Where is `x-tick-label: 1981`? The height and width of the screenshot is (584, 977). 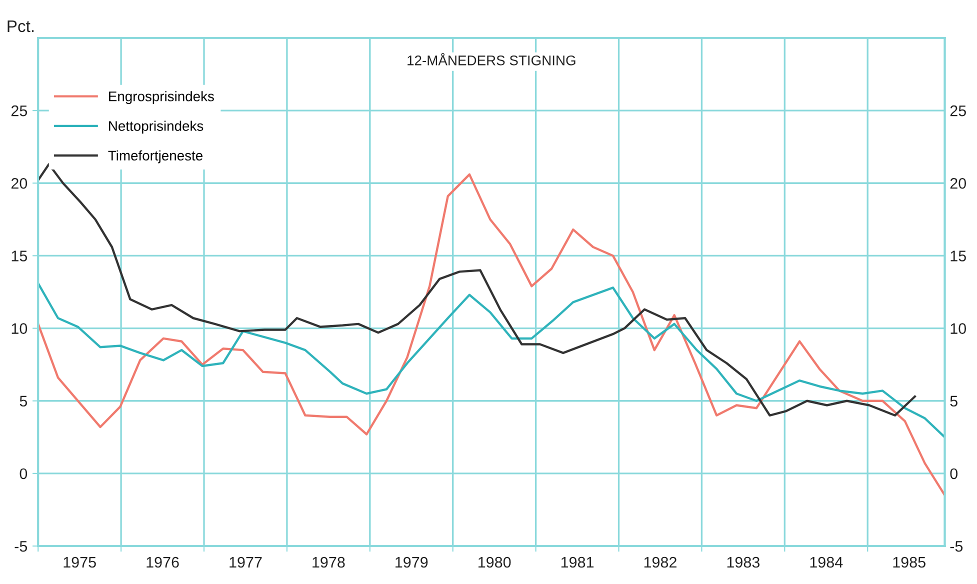 x-tick-label: 1981 is located at coordinates (577, 562).